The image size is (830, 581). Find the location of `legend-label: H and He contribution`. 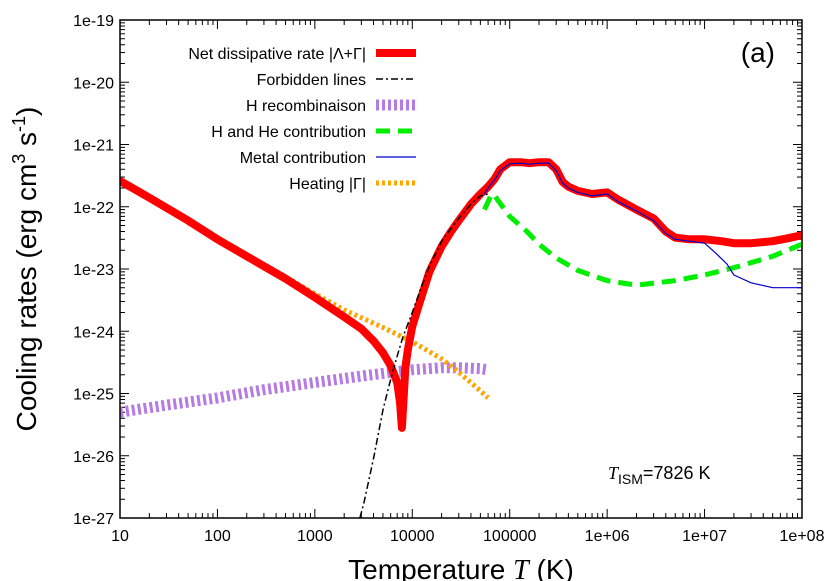

legend-label: H and He contribution is located at coordinates (288, 132).